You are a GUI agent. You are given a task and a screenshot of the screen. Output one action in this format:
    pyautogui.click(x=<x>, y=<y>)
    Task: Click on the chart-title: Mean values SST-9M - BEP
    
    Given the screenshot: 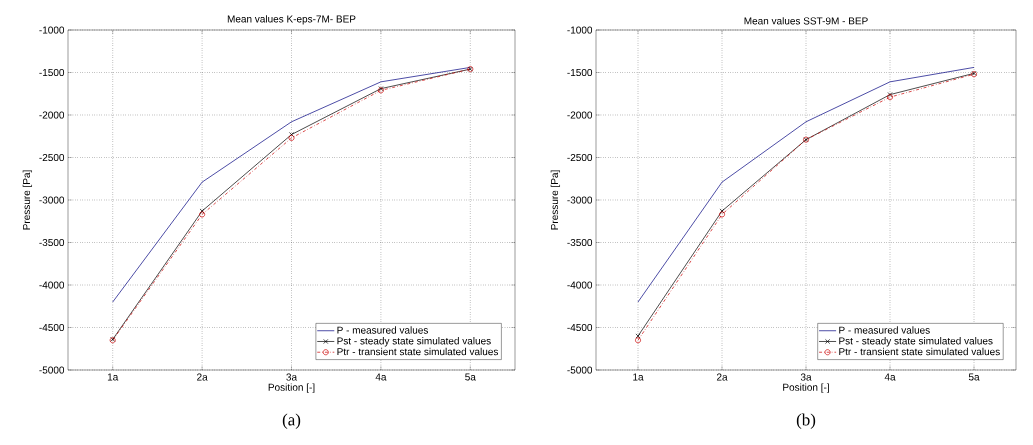 What is the action you would take?
    pyautogui.click(x=806, y=21)
    